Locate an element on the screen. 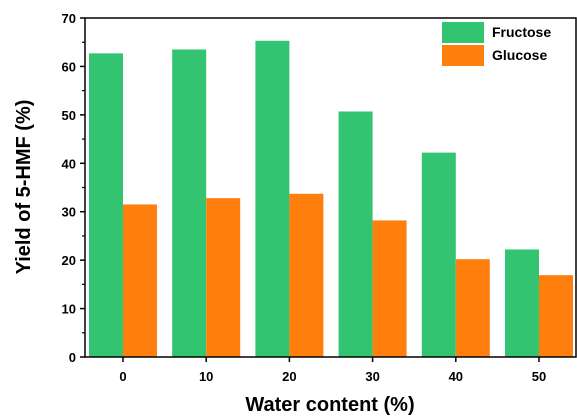 Image resolution: width=577 pixels, height=417 pixels. y-tick-label: 30 is located at coordinates (69, 212).